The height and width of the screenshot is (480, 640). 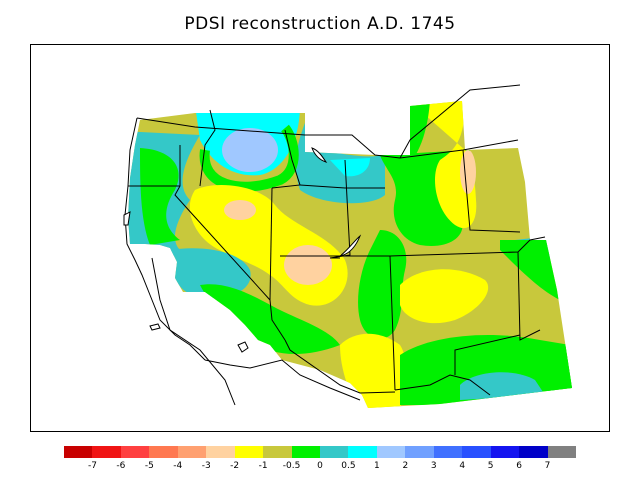 I want to click on legend-tick-label: 7, so click(x=547, y=466).